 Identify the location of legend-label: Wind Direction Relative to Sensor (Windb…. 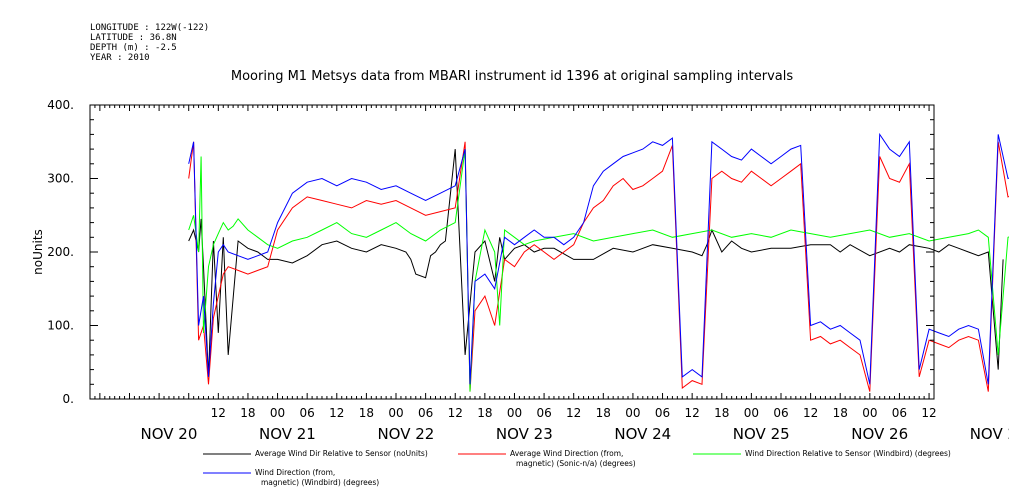
(848, 453).